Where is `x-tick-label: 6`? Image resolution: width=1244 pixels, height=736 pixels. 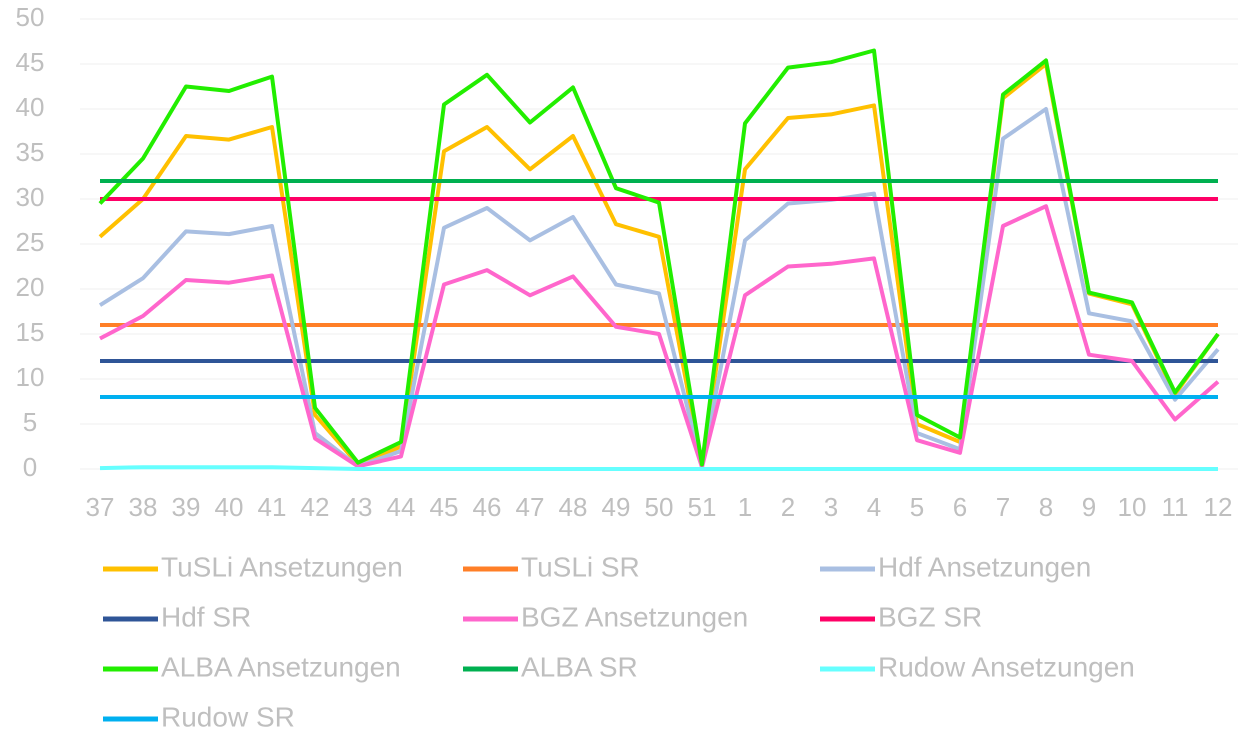
x-tick-label: 6 is located at coordinates (960, 507).